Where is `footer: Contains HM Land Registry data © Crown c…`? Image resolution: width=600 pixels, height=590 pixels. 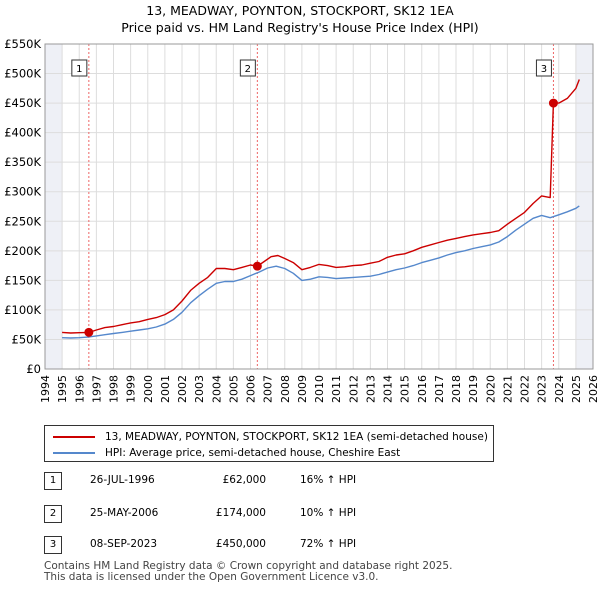 footer: Contains HM Land Registry data © Crown c… is located at coordinates (248, 572).